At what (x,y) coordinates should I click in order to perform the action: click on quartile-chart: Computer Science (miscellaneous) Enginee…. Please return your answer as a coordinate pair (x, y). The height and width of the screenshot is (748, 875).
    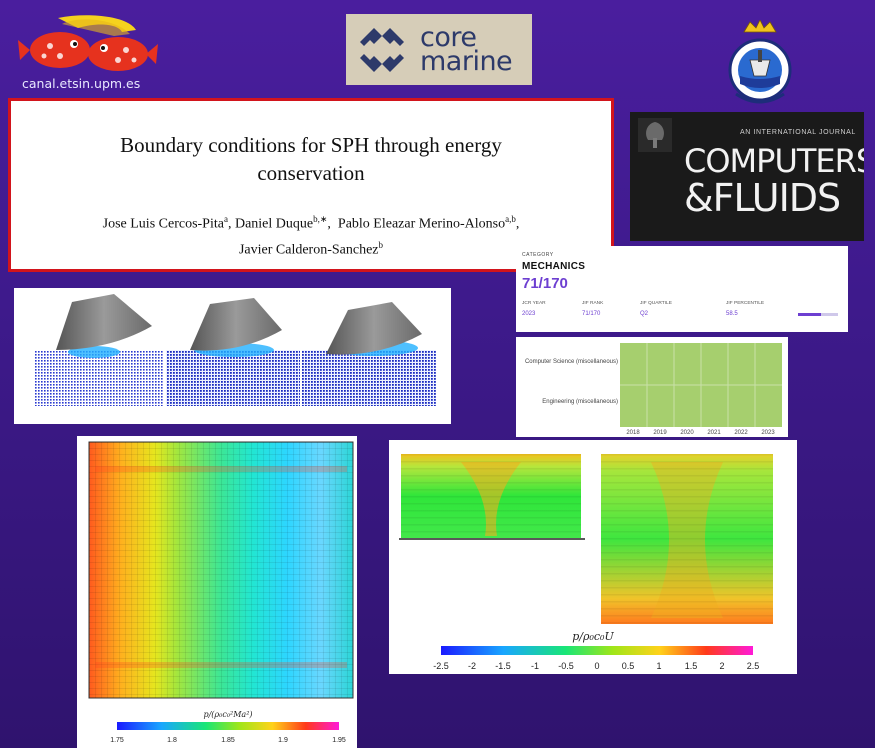
    Looking at the image, I should click on (652, 387).